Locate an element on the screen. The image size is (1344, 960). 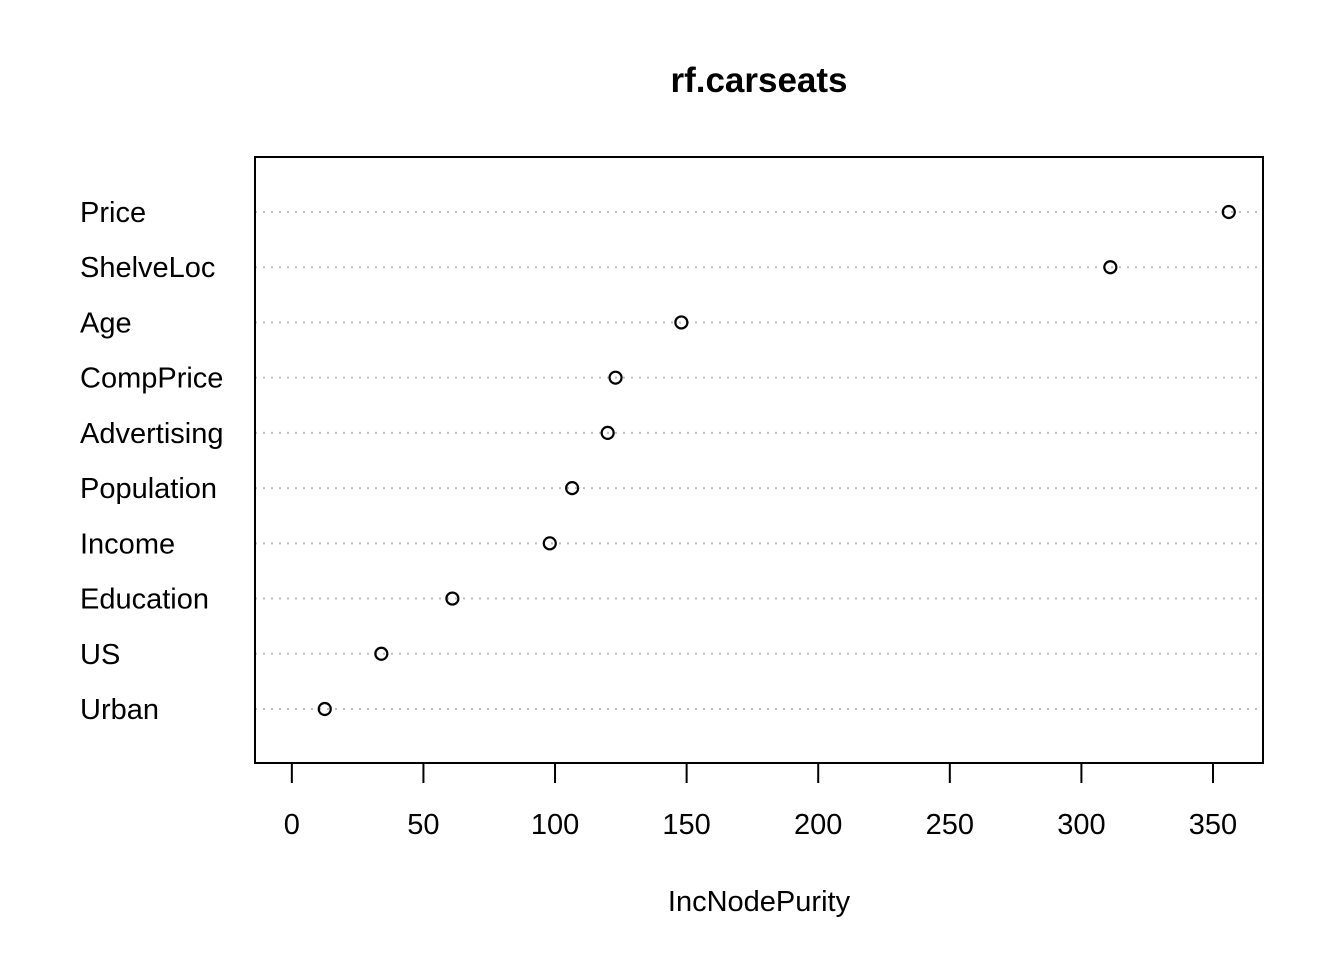
category-label: Education is located at coordinates (144, 600).